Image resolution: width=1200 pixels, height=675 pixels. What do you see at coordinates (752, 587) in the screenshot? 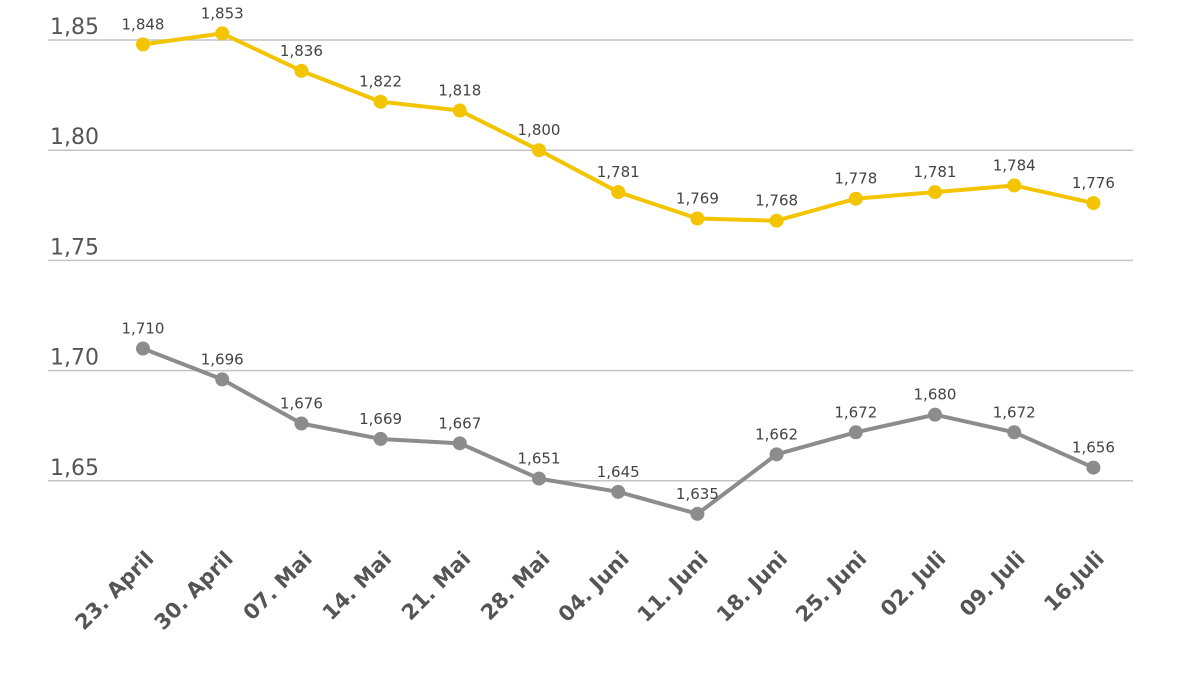
I see `x-tick-label: 18. Juni` at bounding box center [752, 587].